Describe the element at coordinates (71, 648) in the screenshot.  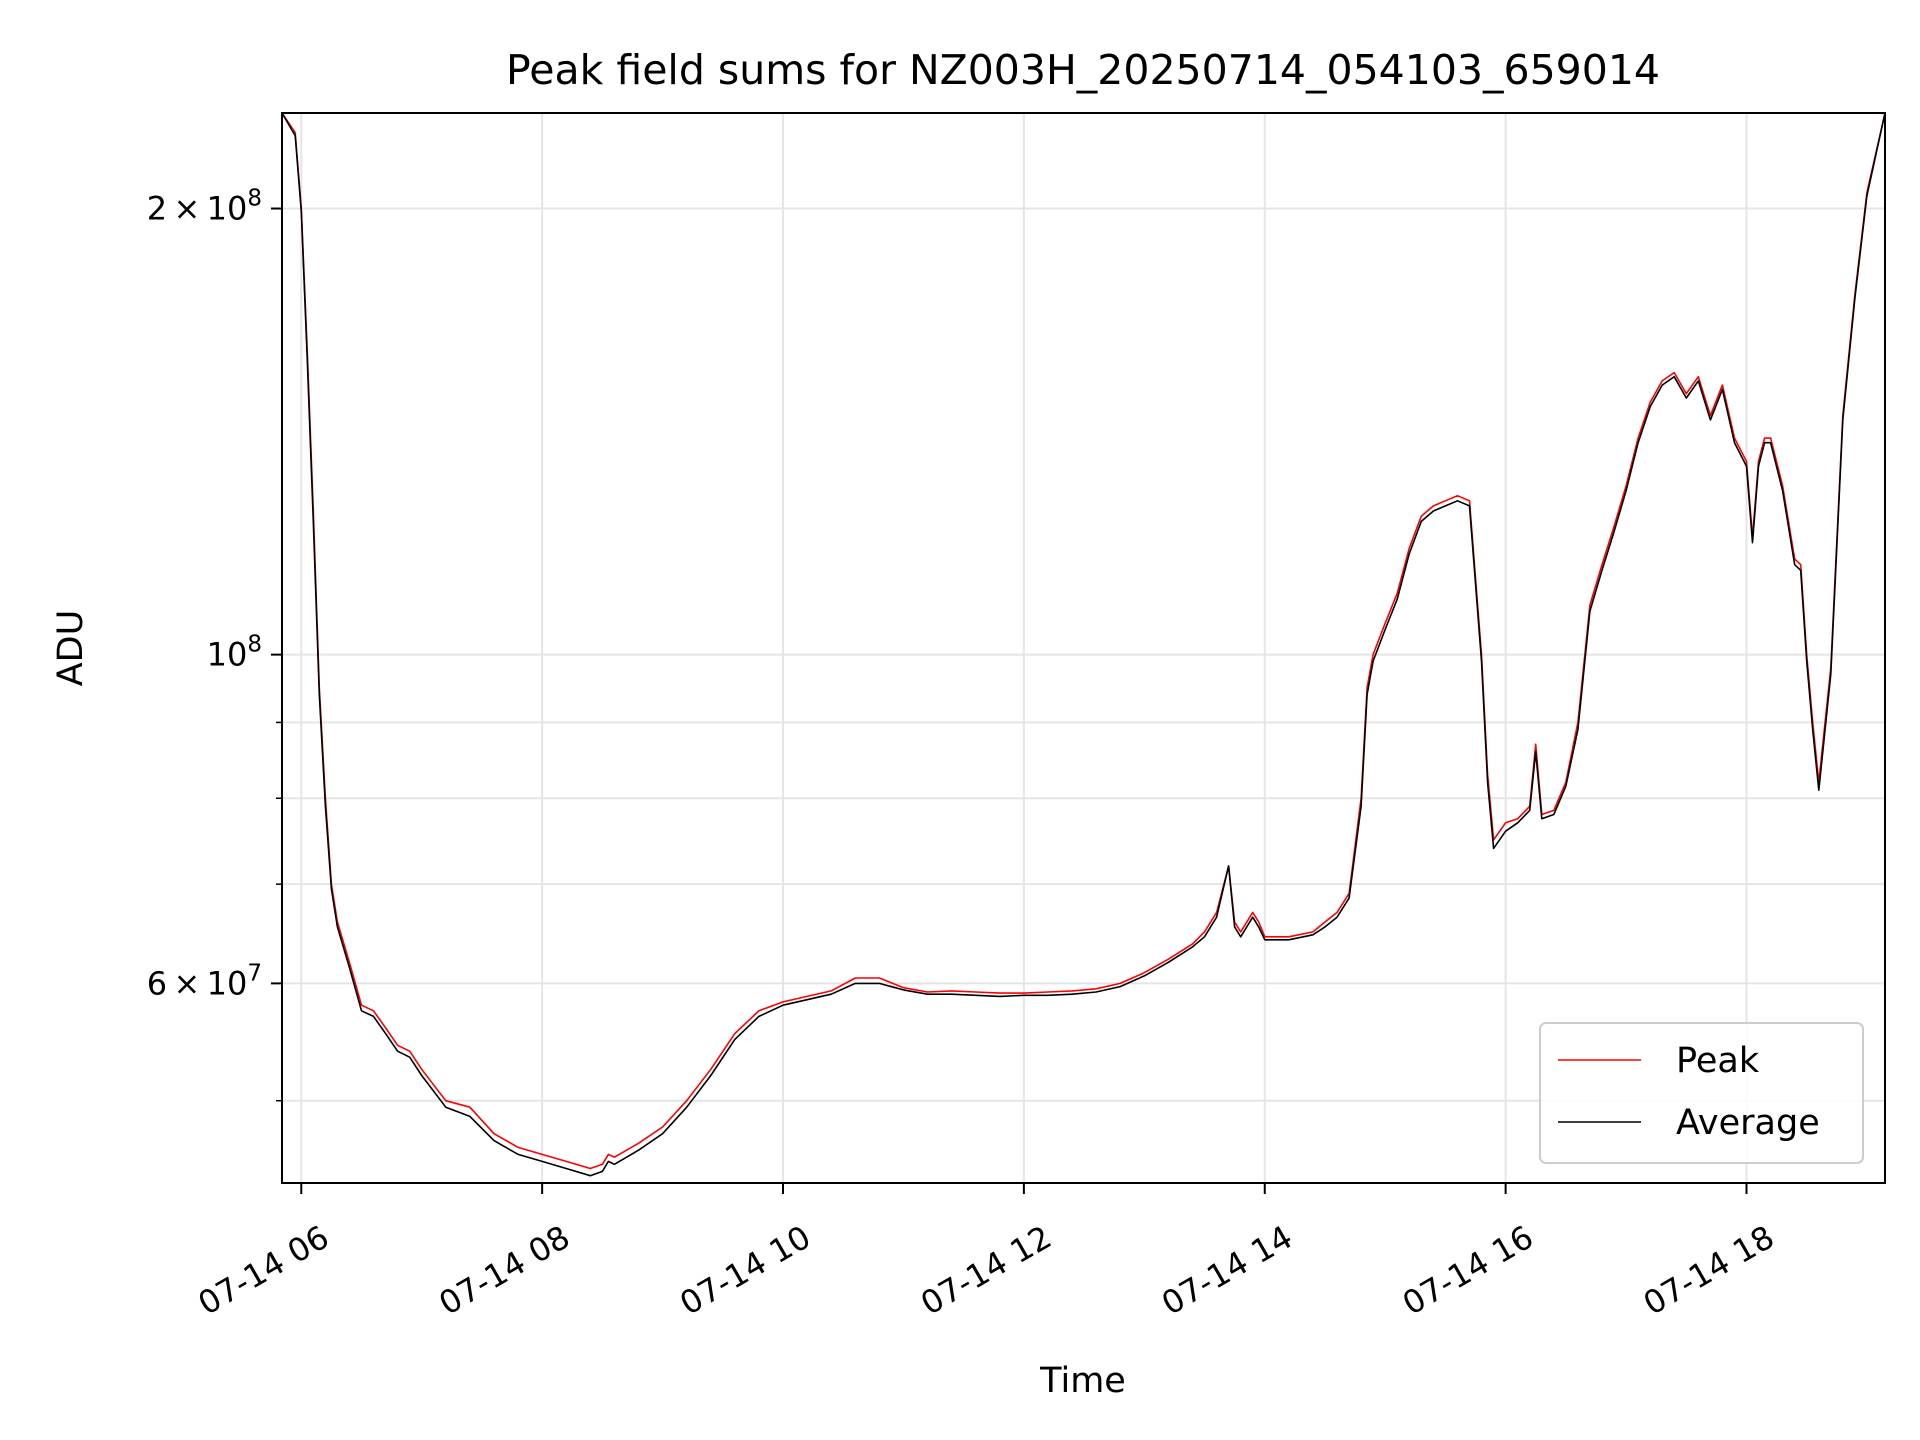
I see `y-axis-label: ADU` at that location.